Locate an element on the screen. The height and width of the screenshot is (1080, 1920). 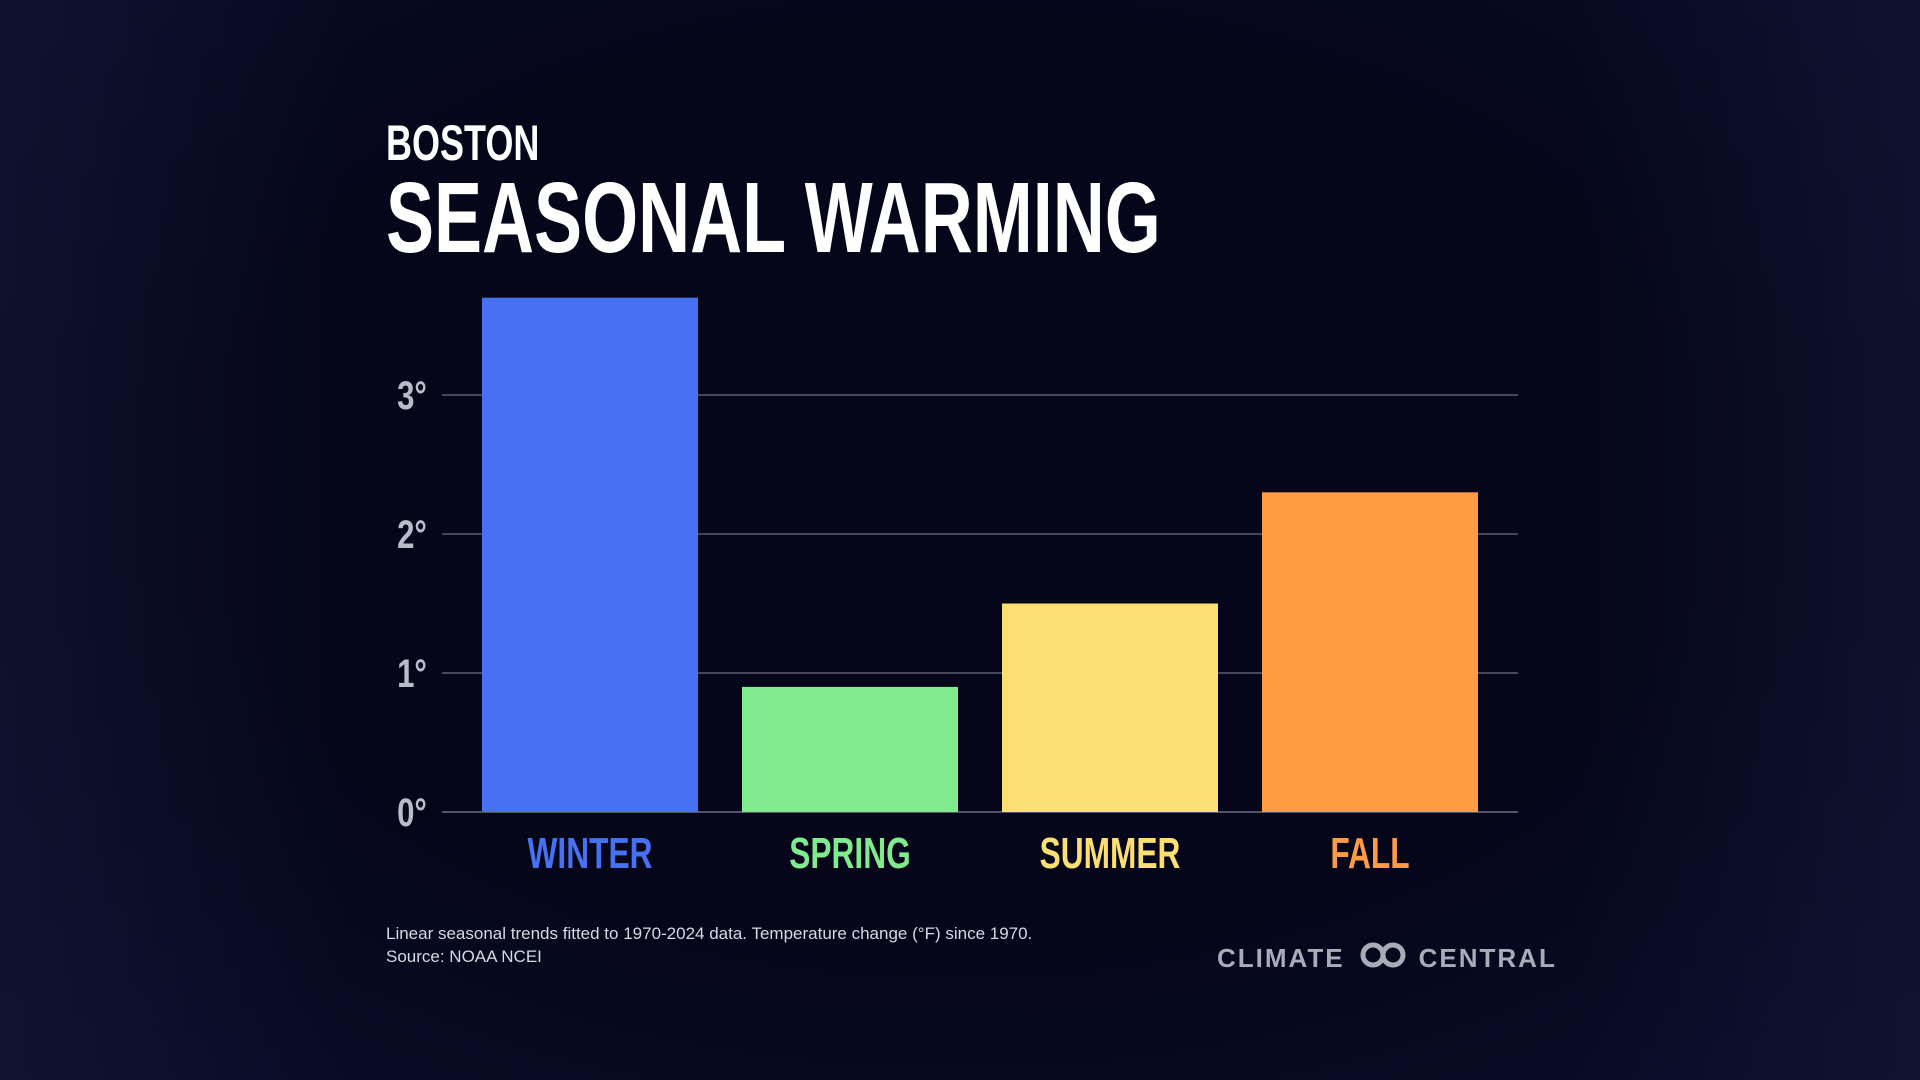
logo-text-climate: CLIMATE is located at coordinates (1281, 958).